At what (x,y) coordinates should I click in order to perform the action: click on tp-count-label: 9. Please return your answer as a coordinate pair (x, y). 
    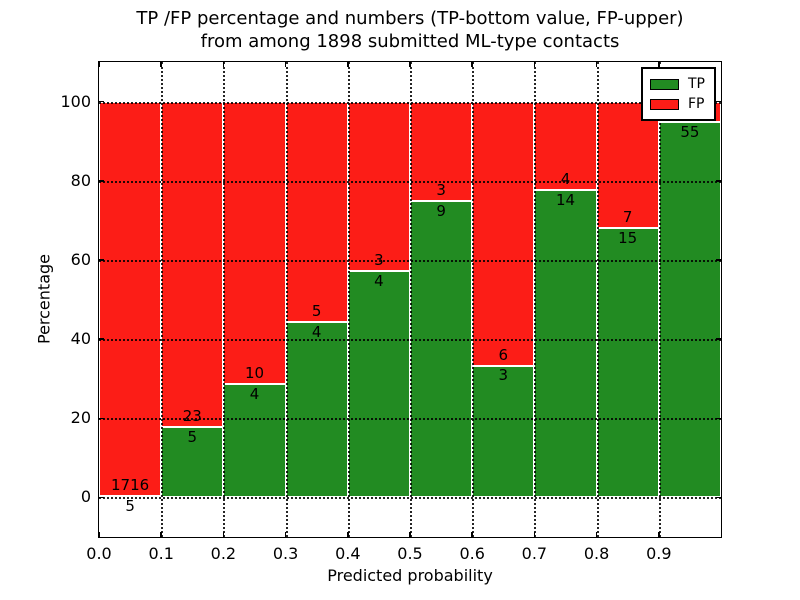
    Looking at the image, I should click on (441, 210).